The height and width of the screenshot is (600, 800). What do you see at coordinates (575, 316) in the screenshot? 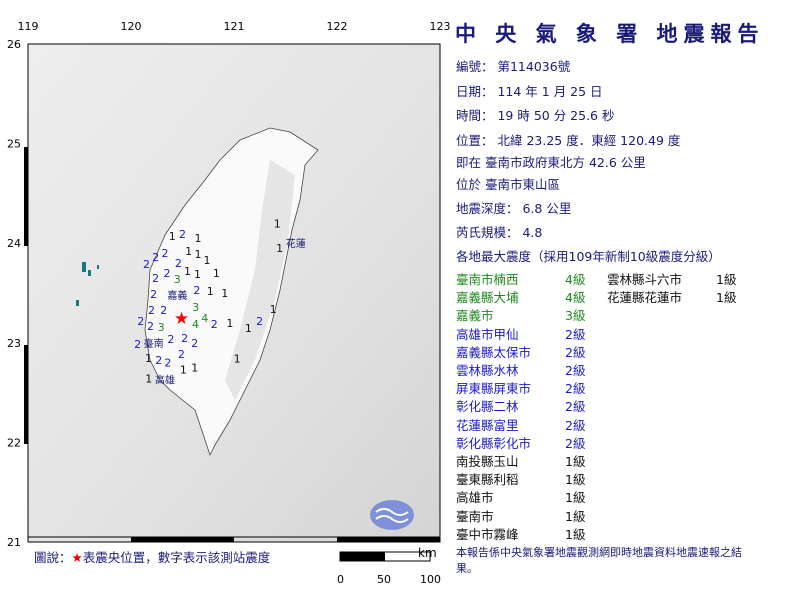
I see `intensity-level: 3級` at bounding box center [575, 316].